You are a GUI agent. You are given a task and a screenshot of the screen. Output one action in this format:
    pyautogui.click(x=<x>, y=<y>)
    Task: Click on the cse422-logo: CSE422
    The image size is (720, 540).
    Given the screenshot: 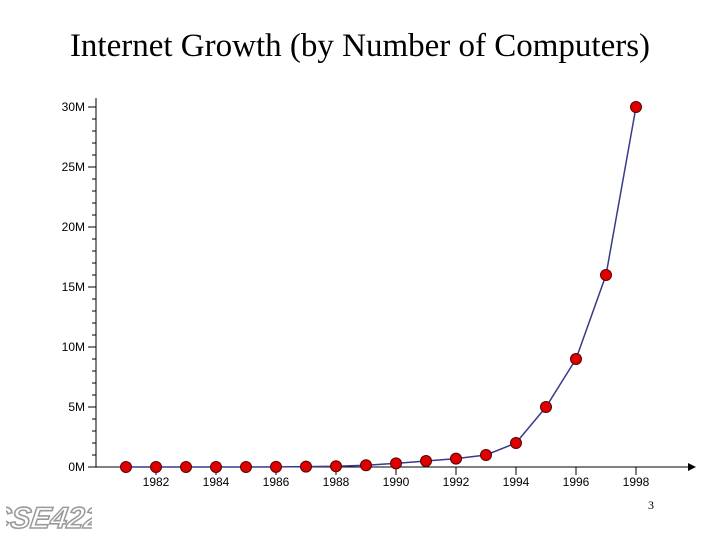 What is the action you would take?
    pyautogui.click(x=49, y=518)
    